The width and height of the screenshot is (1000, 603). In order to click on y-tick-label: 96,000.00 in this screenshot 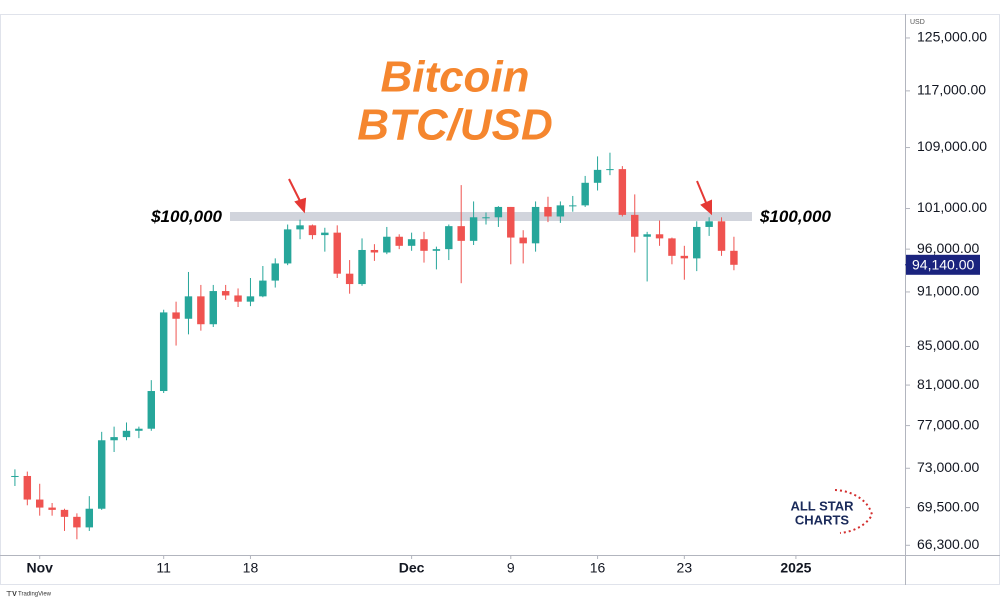, I will do `click(948, 248)`.